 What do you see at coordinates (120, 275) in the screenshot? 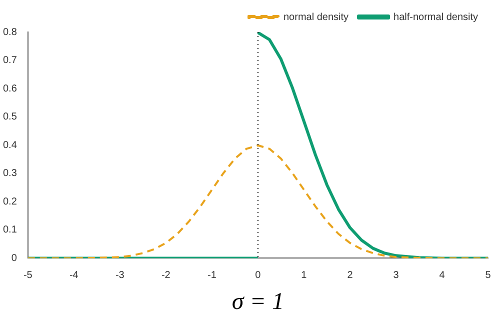
I see `x-tick-label: -3` at bounding box center [120, 275].